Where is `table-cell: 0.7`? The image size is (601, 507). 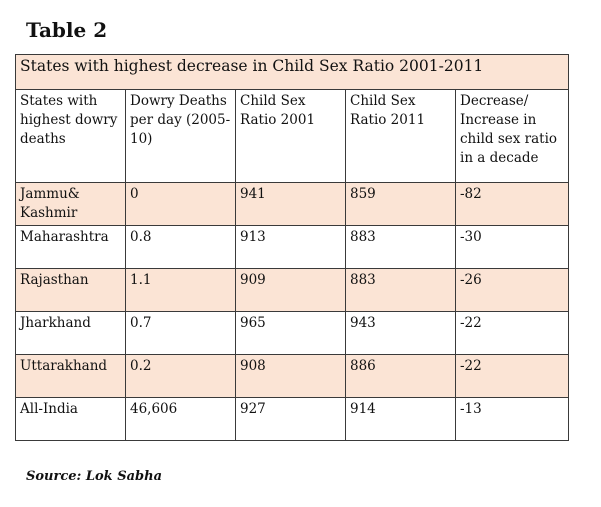 table-cell: 0.7 is located at coordinates (180, 333).